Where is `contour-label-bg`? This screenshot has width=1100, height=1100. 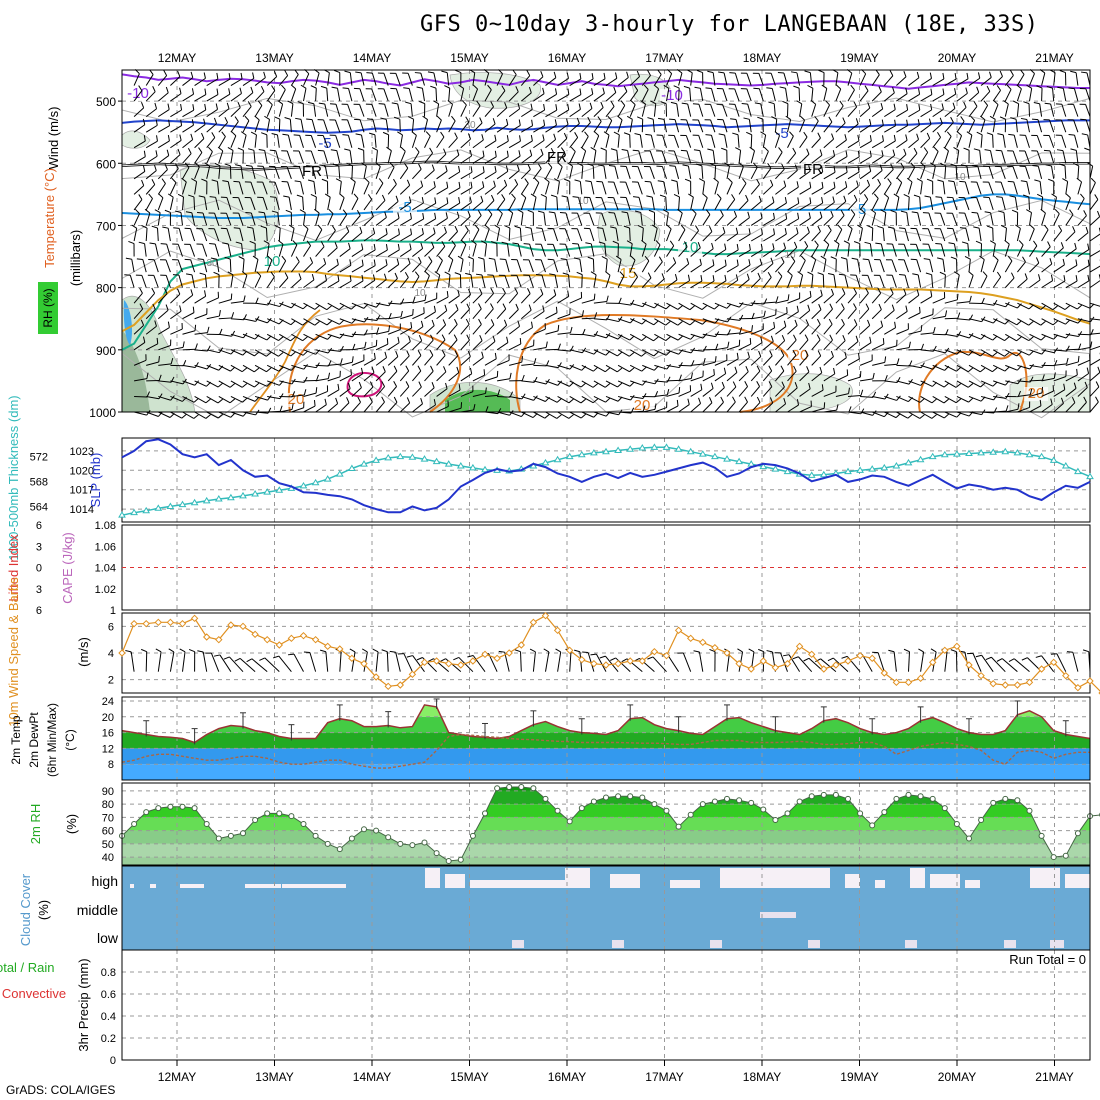
contour-label-bg is located at coordinates (312, 172).